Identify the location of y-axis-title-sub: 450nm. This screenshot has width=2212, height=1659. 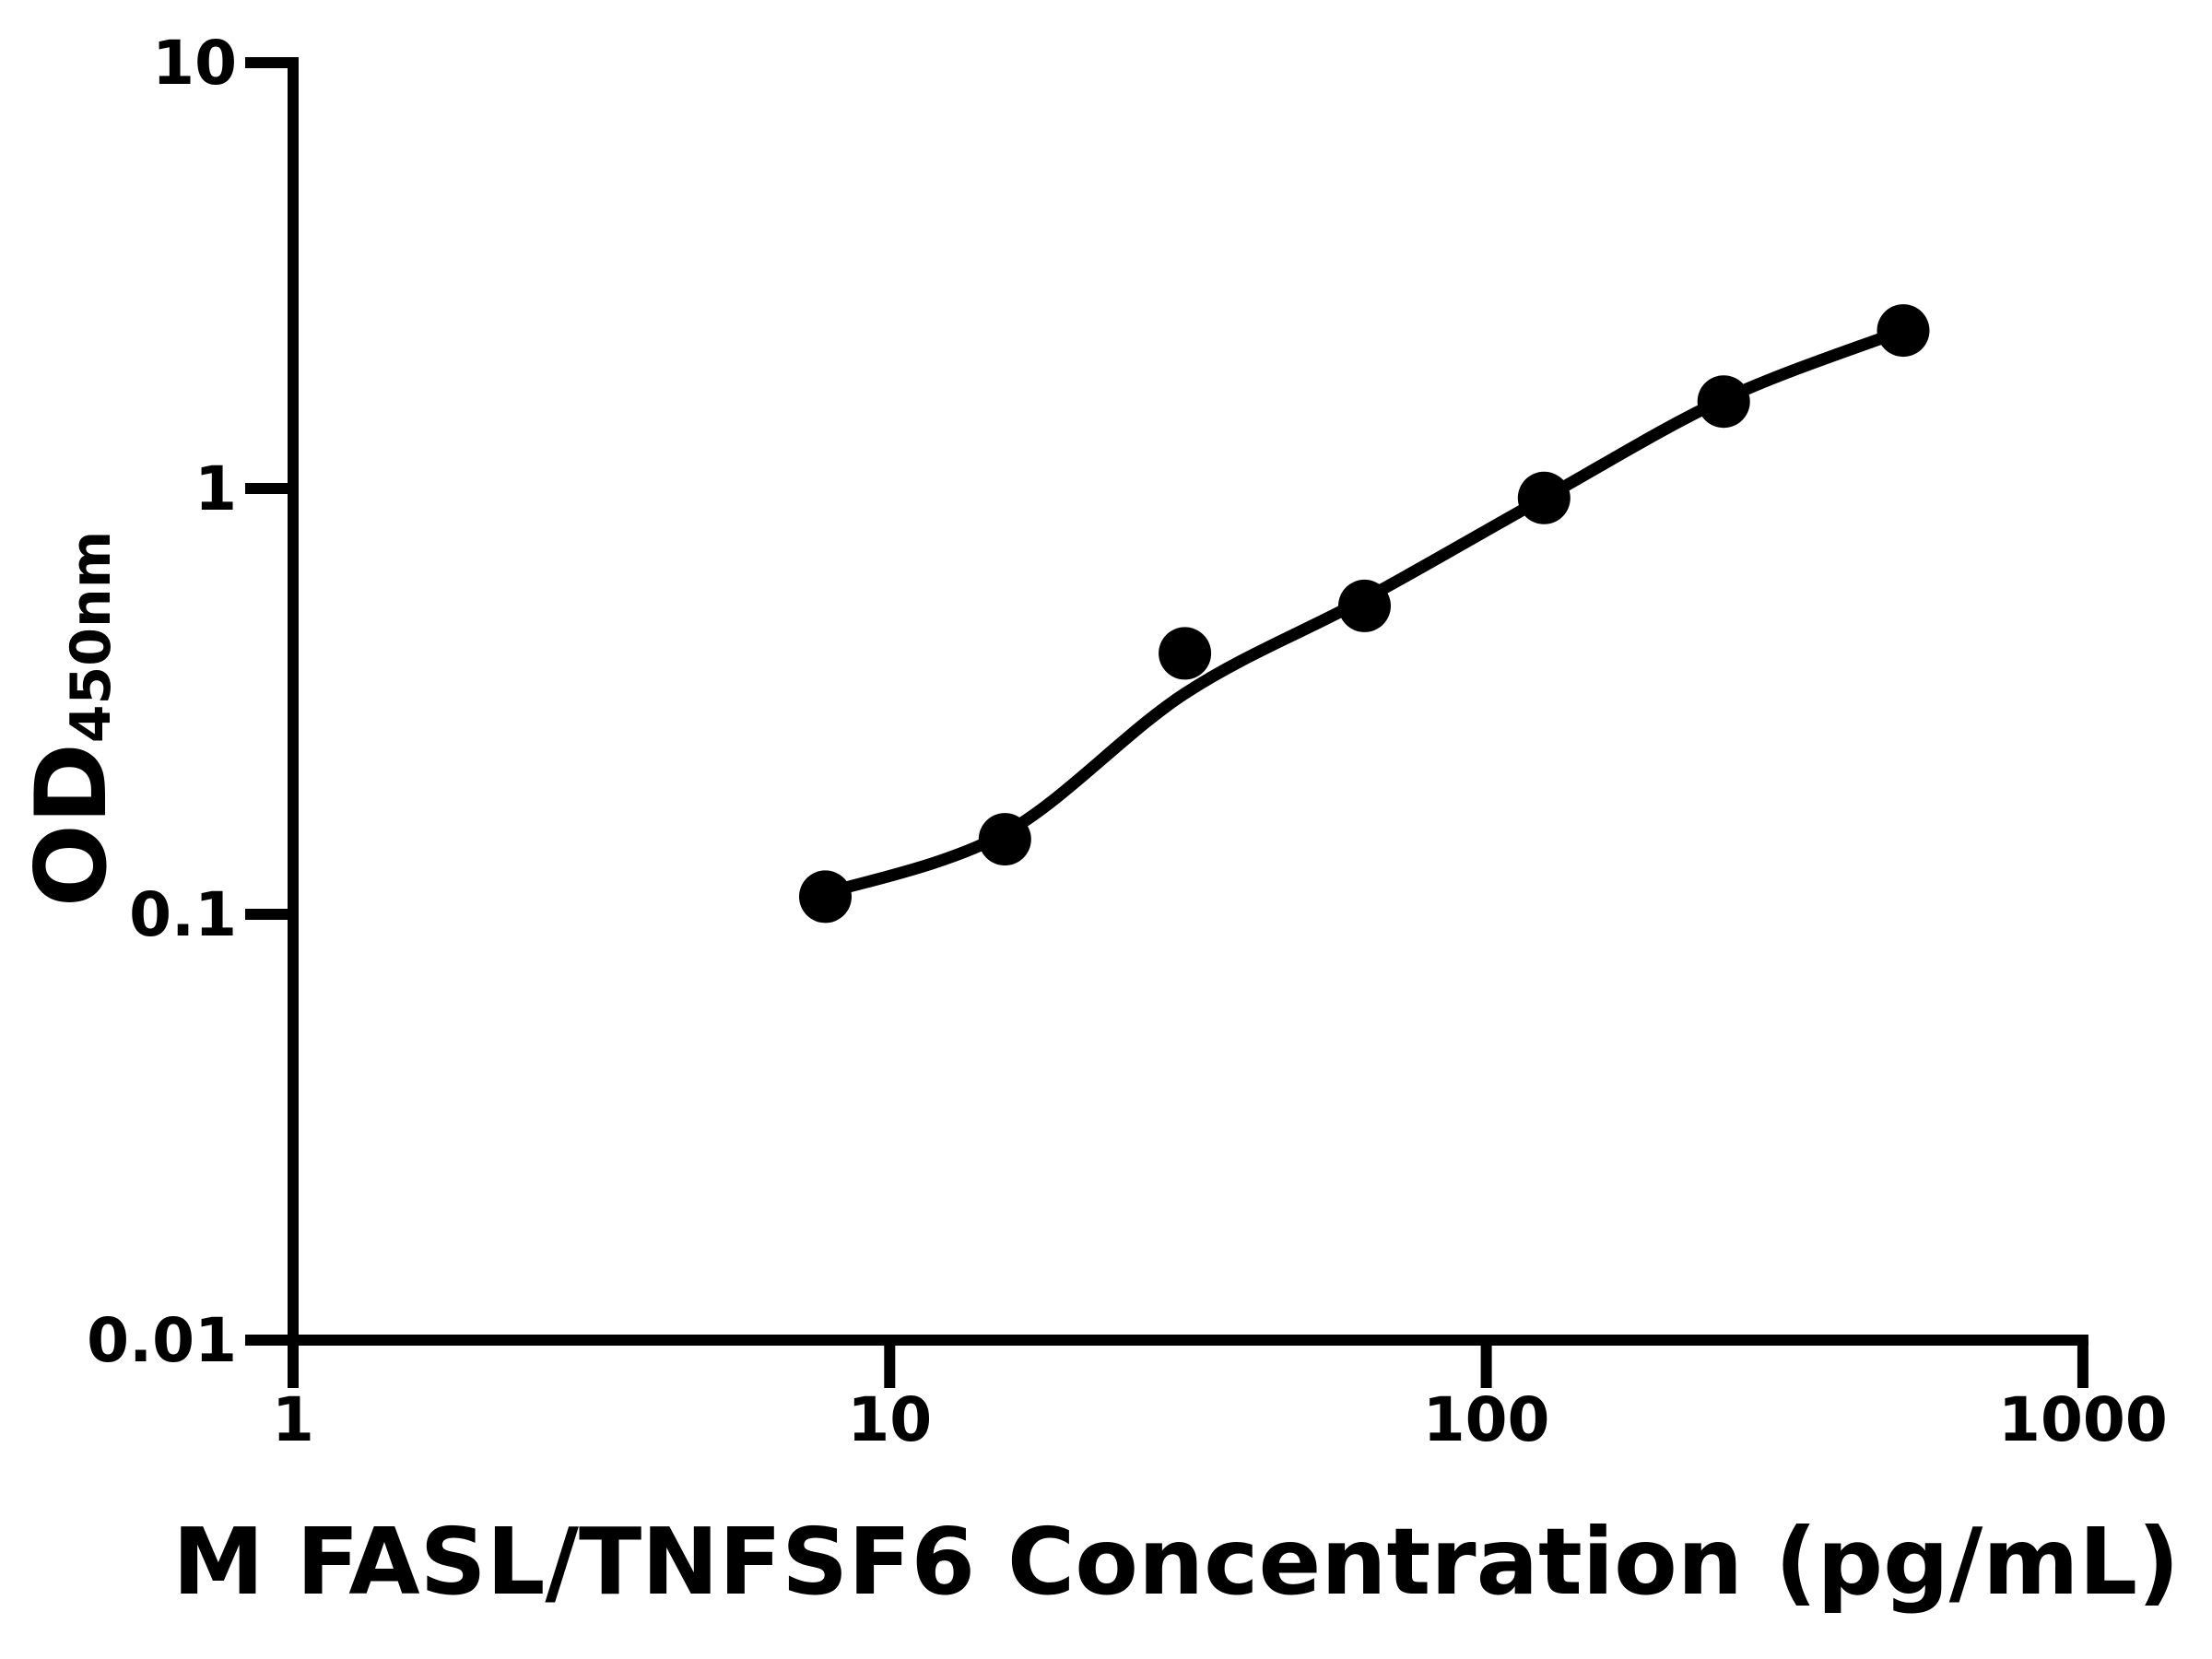
(91, 637).